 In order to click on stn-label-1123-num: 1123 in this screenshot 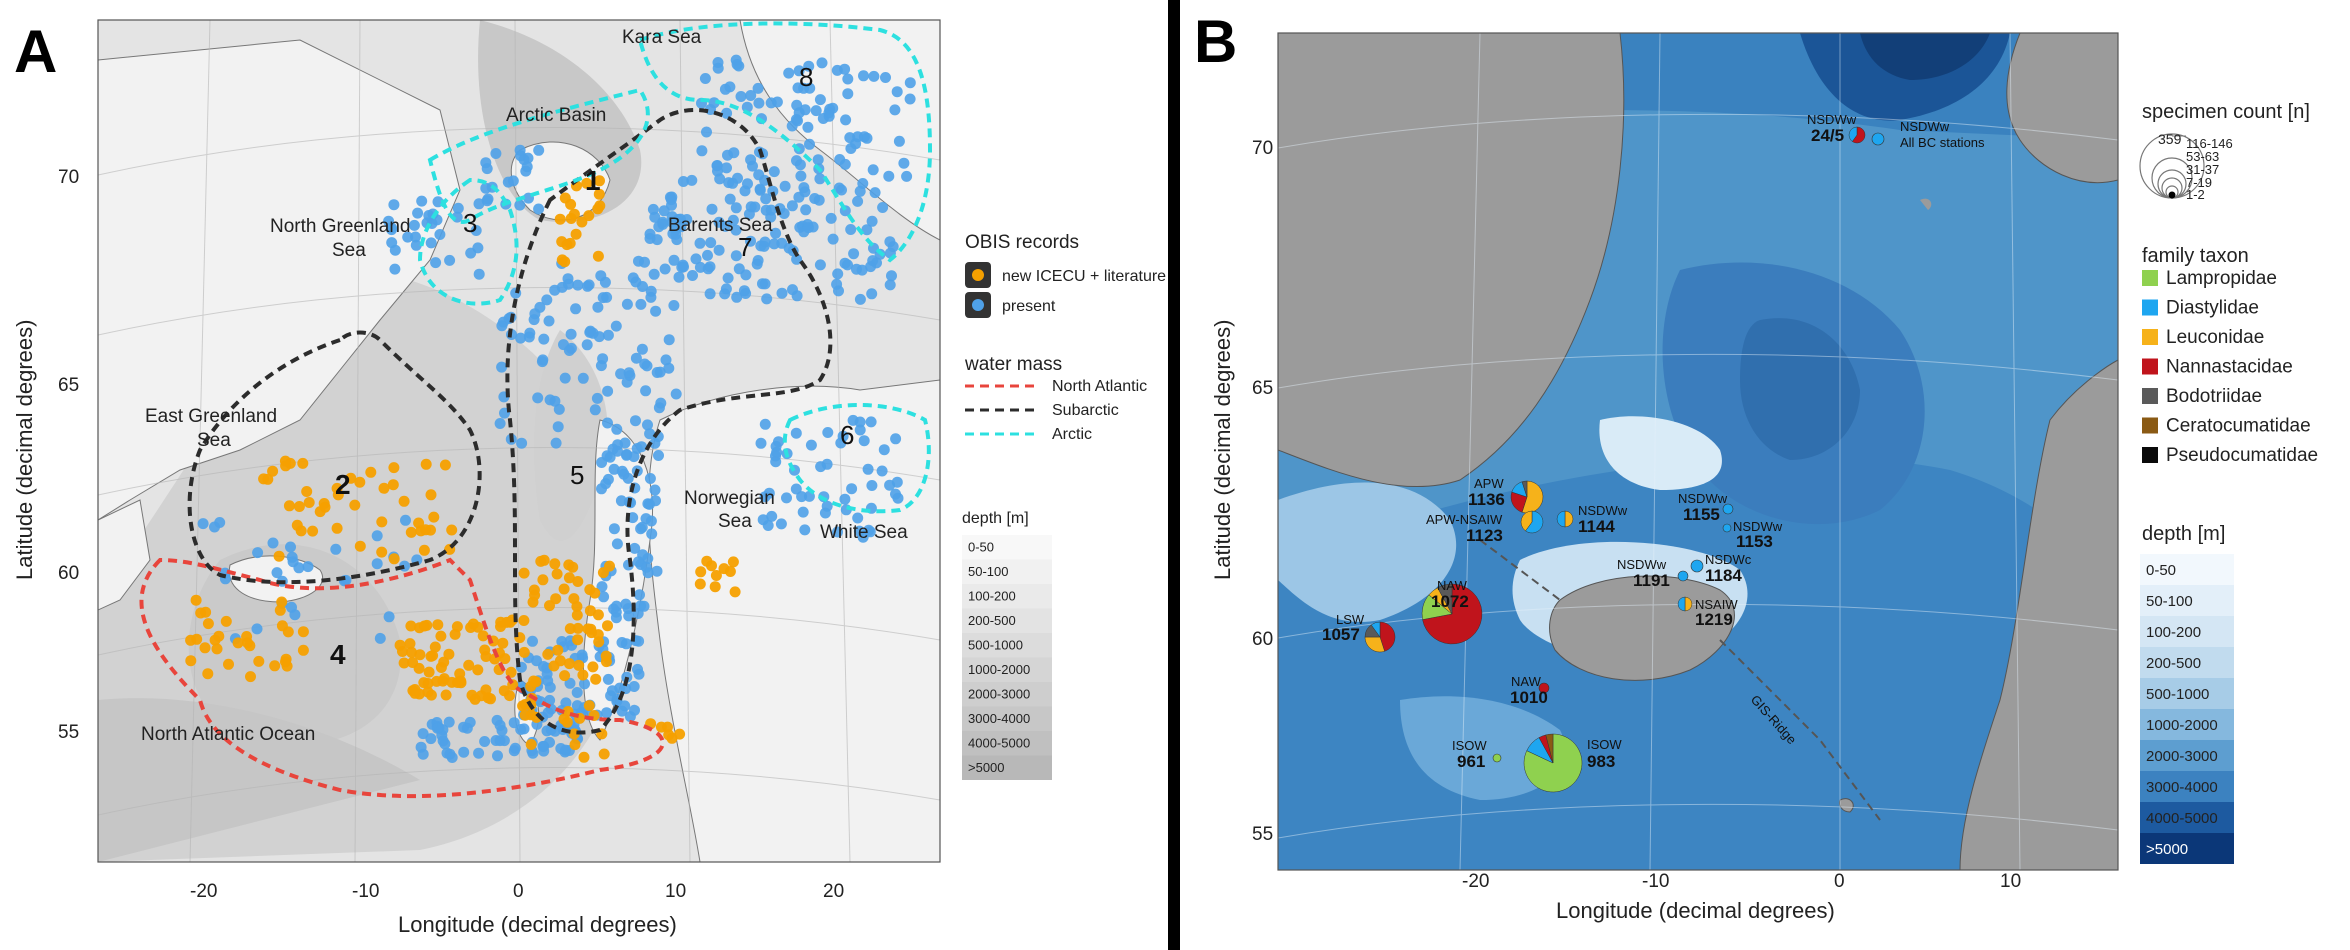, I will do `click(1484, 535)`.